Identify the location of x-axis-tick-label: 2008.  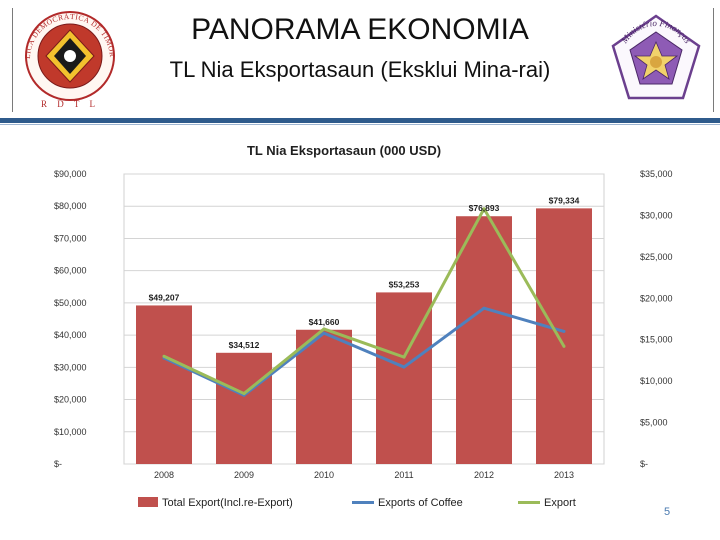
(164, 475).